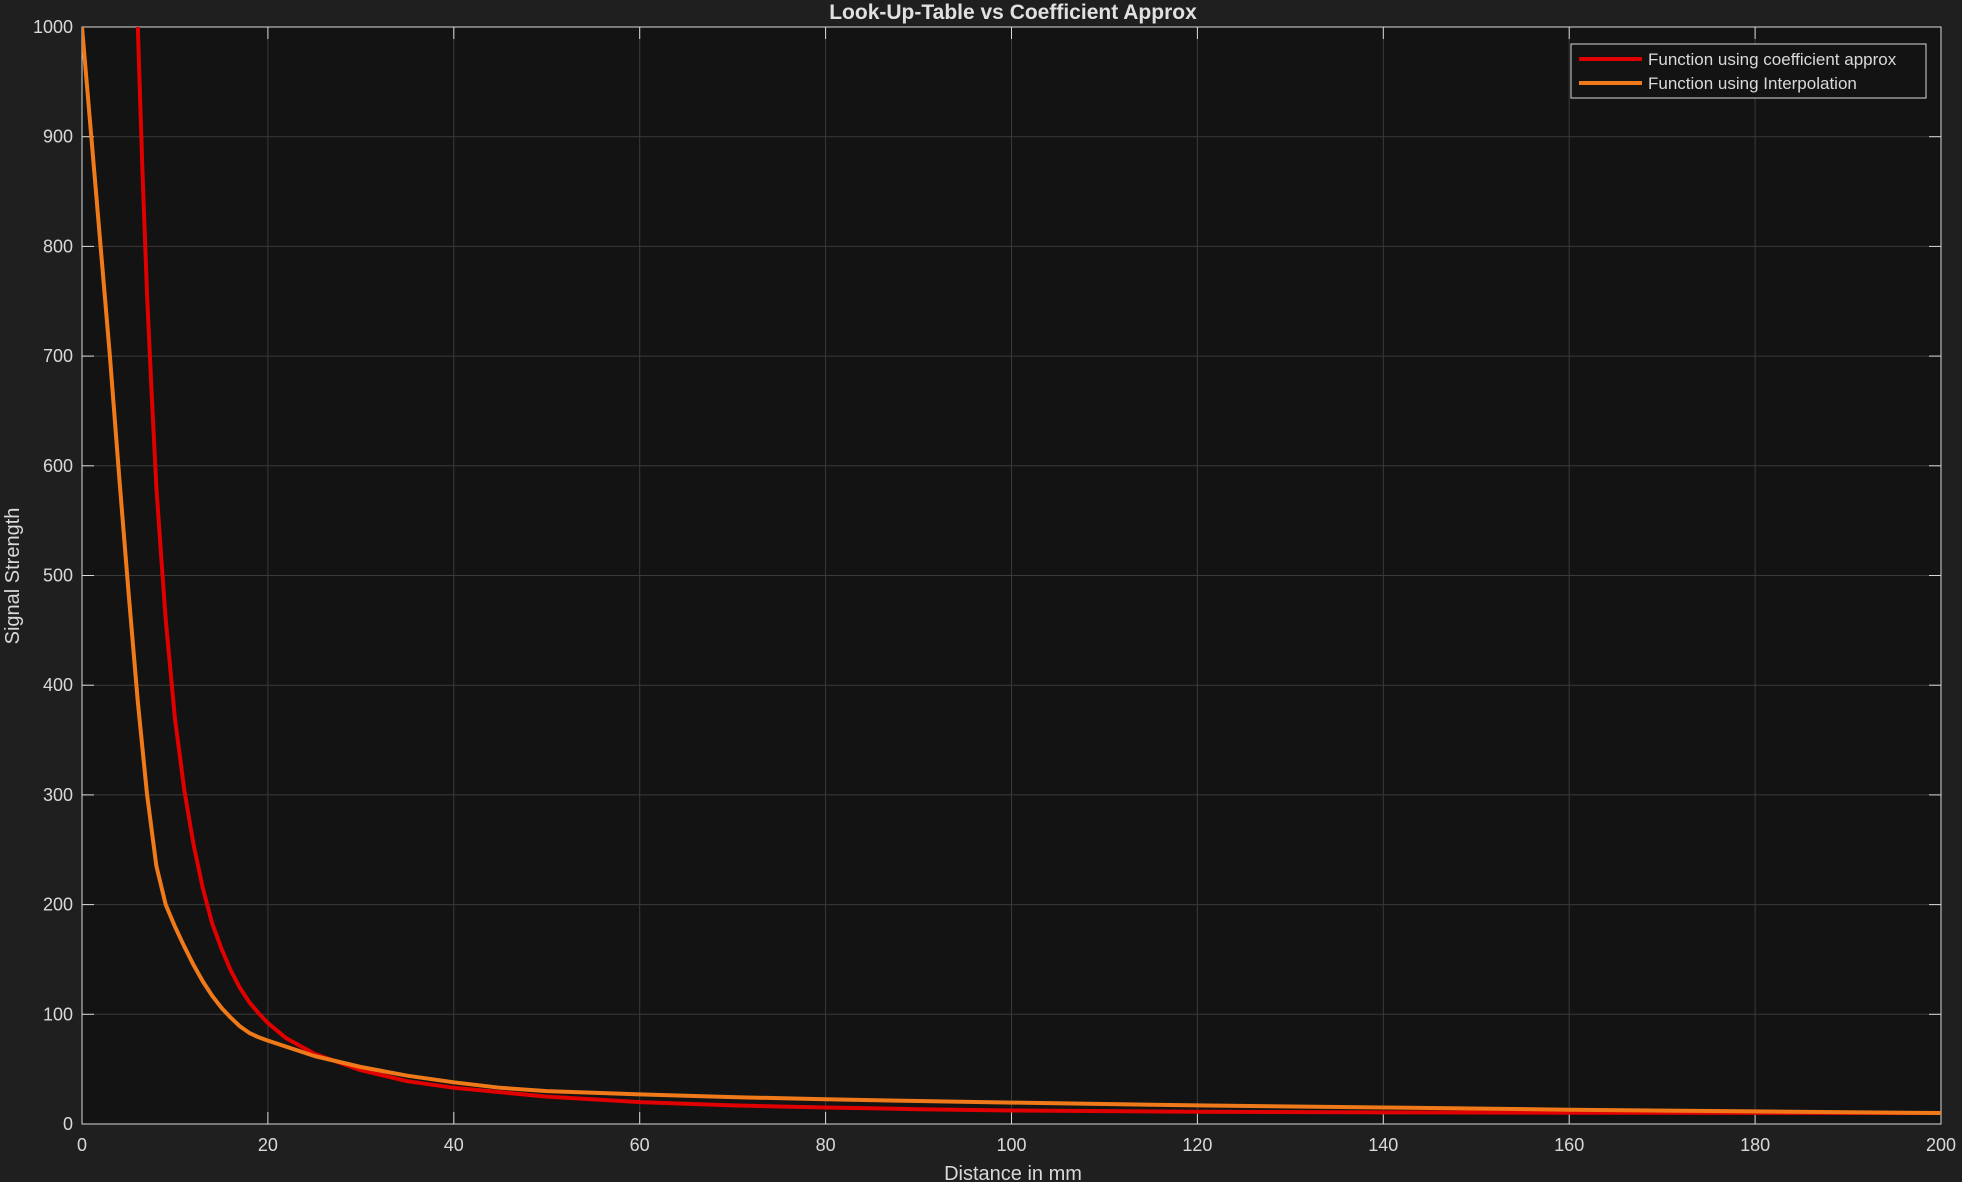 The height and width of the screenshot is (1182, 1962). What do you see at coordinates (58, 685) in the screenshot?
I see `y-tick-label: 400` at bounding box center [58, 685].